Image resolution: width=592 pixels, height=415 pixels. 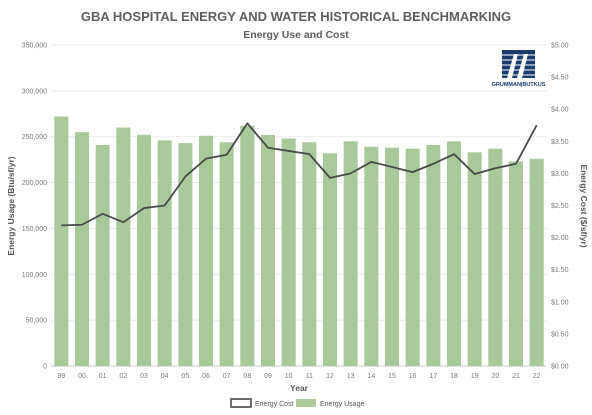 What do you see at coordinates (296, 35) in the screenshot?
I see `chart-subtitle: Energy Use and Cost` at bounding box center [296, 35].